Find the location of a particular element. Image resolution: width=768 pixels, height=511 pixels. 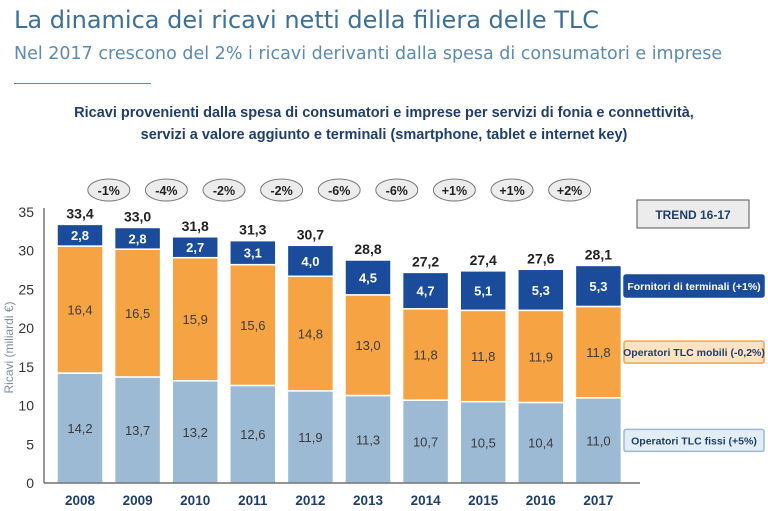

y-tick-label: 35 is located at coordinates (26, 212).